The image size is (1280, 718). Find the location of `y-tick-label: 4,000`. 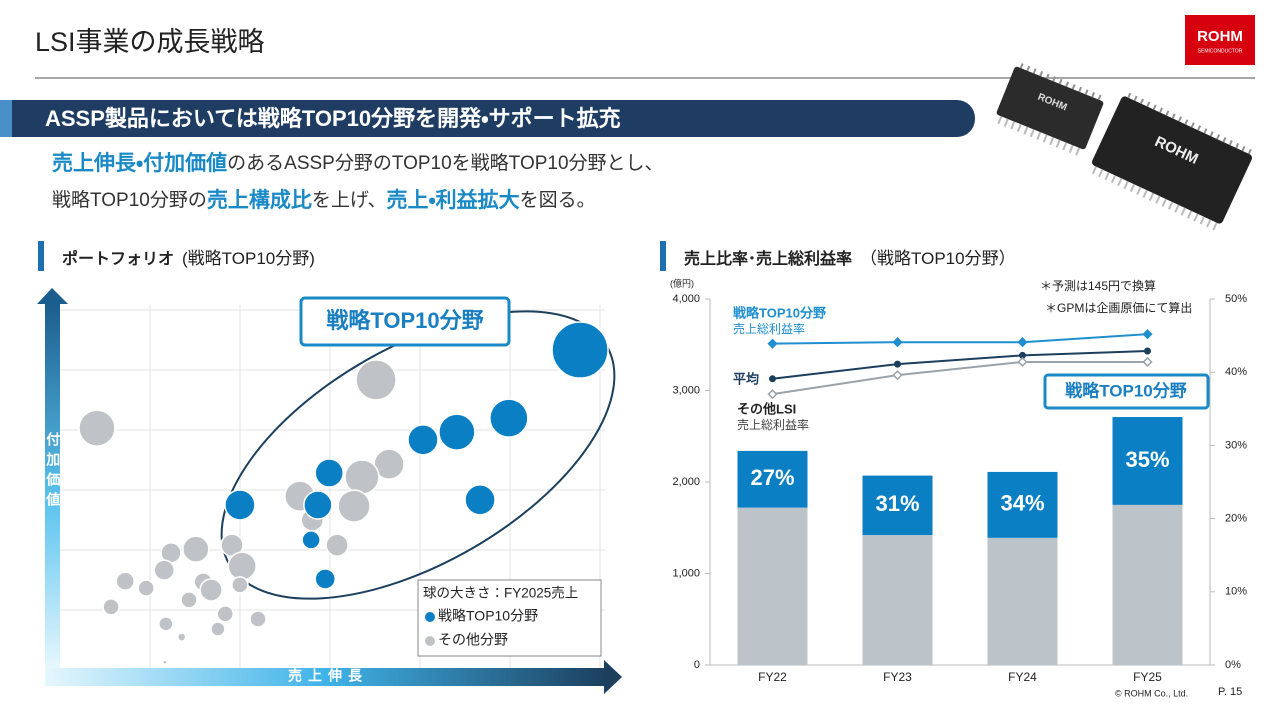

y-tick-label: 4,000 is located at coordinates (686, 299).